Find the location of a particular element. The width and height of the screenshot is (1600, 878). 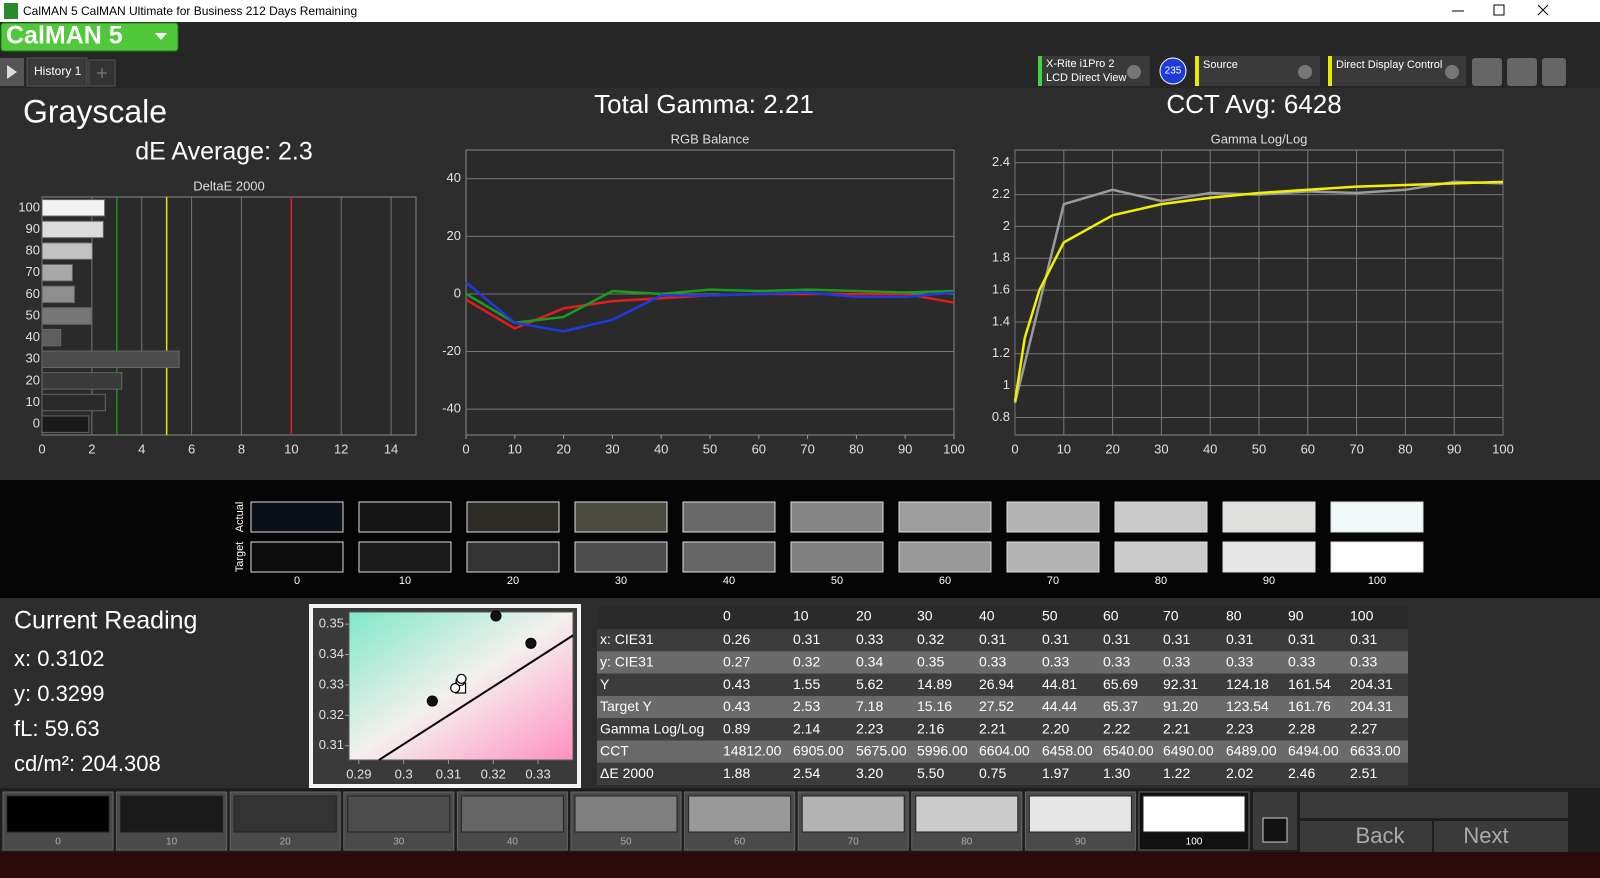

table-cell: 0.75 is located at coordinates (992, 773).